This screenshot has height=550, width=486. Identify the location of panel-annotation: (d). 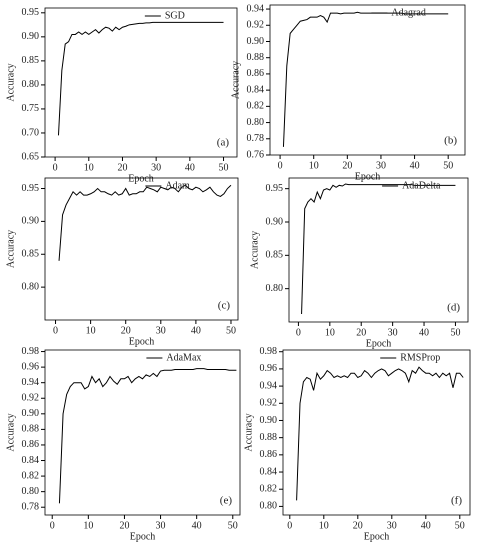
(453, 308).